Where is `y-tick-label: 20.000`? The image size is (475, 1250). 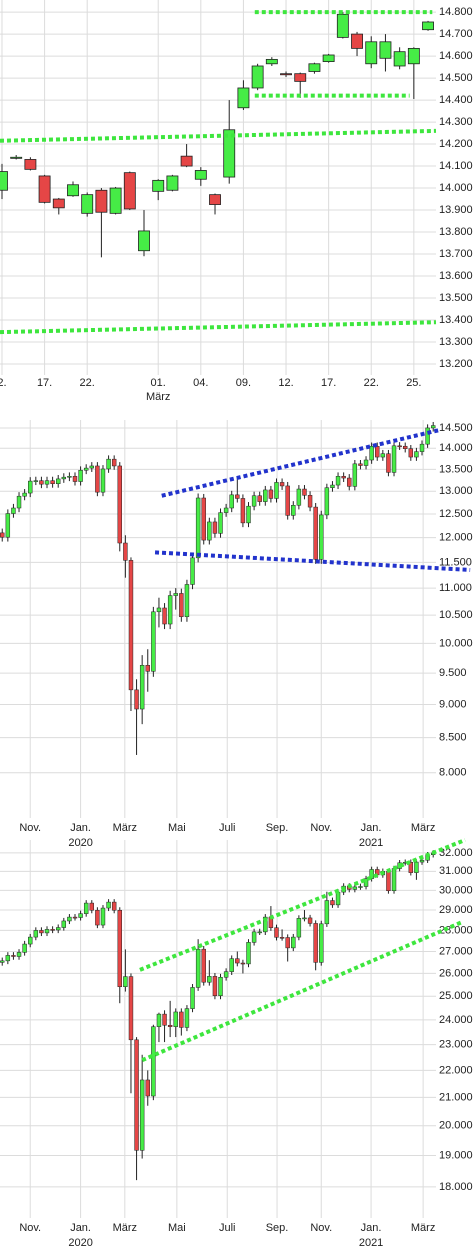 y-tick-label: 20.000 is located at coordinates (456, 1126).